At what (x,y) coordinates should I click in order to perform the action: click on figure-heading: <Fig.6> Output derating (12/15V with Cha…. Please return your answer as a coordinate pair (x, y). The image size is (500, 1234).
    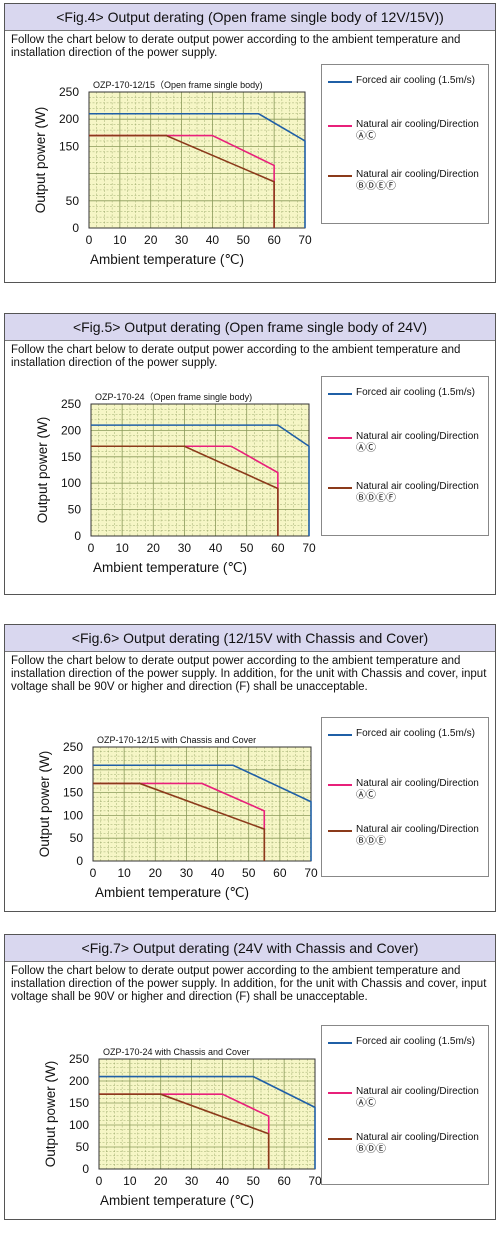
    Looking at the image, I should click on (250, 638).